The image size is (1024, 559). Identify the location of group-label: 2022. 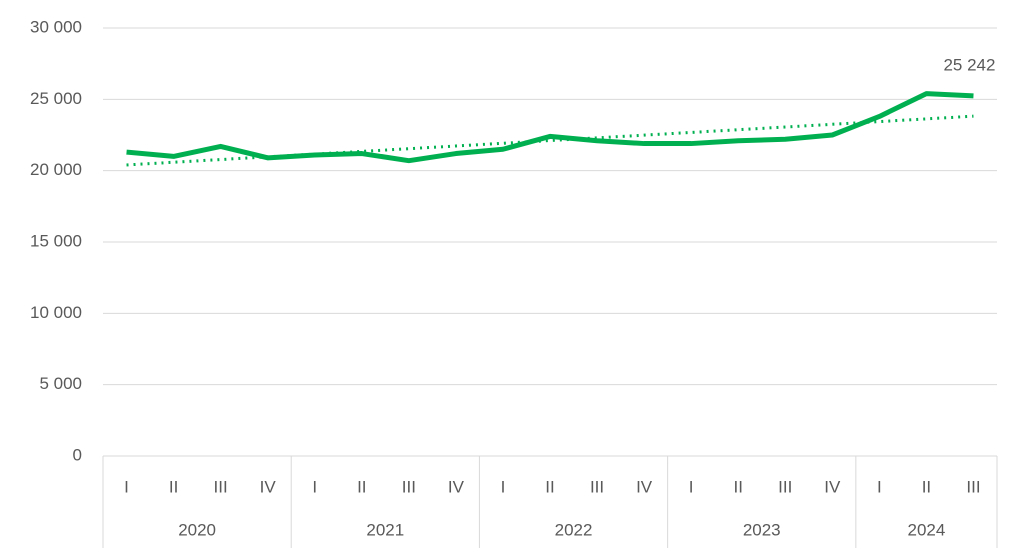
(574, 529).